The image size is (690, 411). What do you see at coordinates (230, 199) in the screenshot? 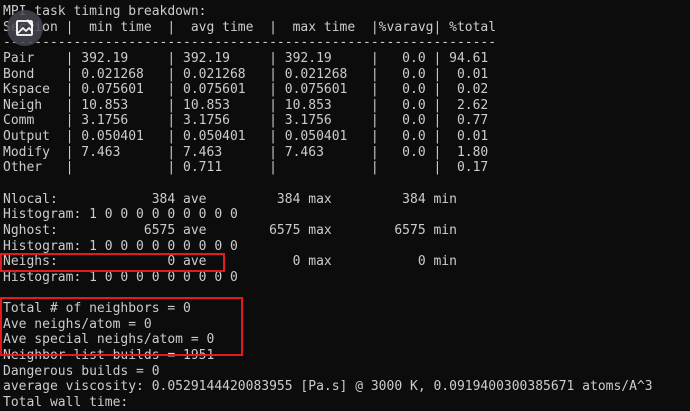
I see `stats-line: Nlocal: 384 ave 384 max 384 min` at bounding box center [230, 199].